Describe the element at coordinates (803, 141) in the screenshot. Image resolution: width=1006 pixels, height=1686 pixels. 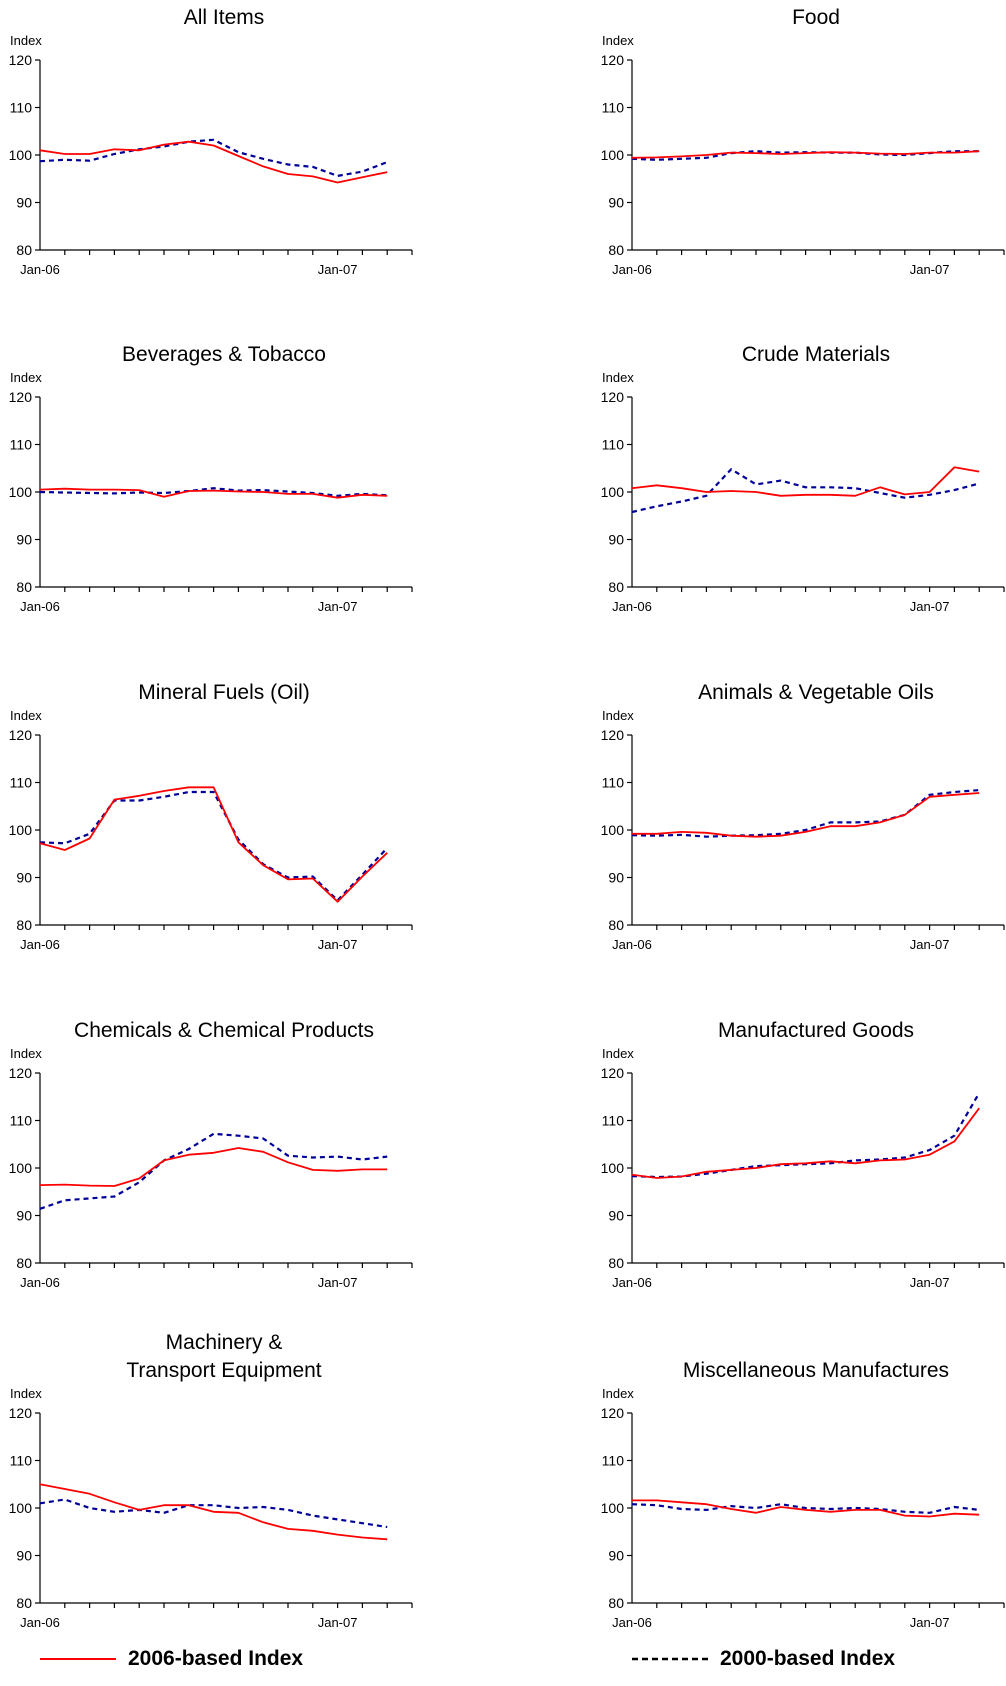
I see `chart-panel: Food Index 80 90 100 110 120 Jan-06 Jan-07` at that location.